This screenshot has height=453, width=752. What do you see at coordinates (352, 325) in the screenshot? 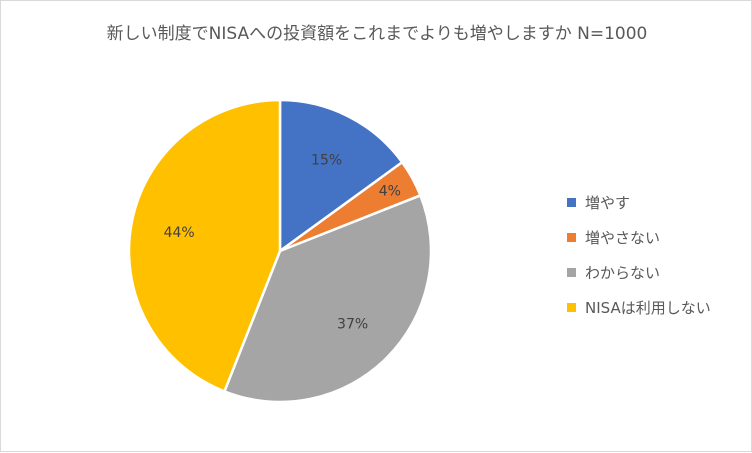
I see `data-label-3: 37%` at bounding box center [352, 325].